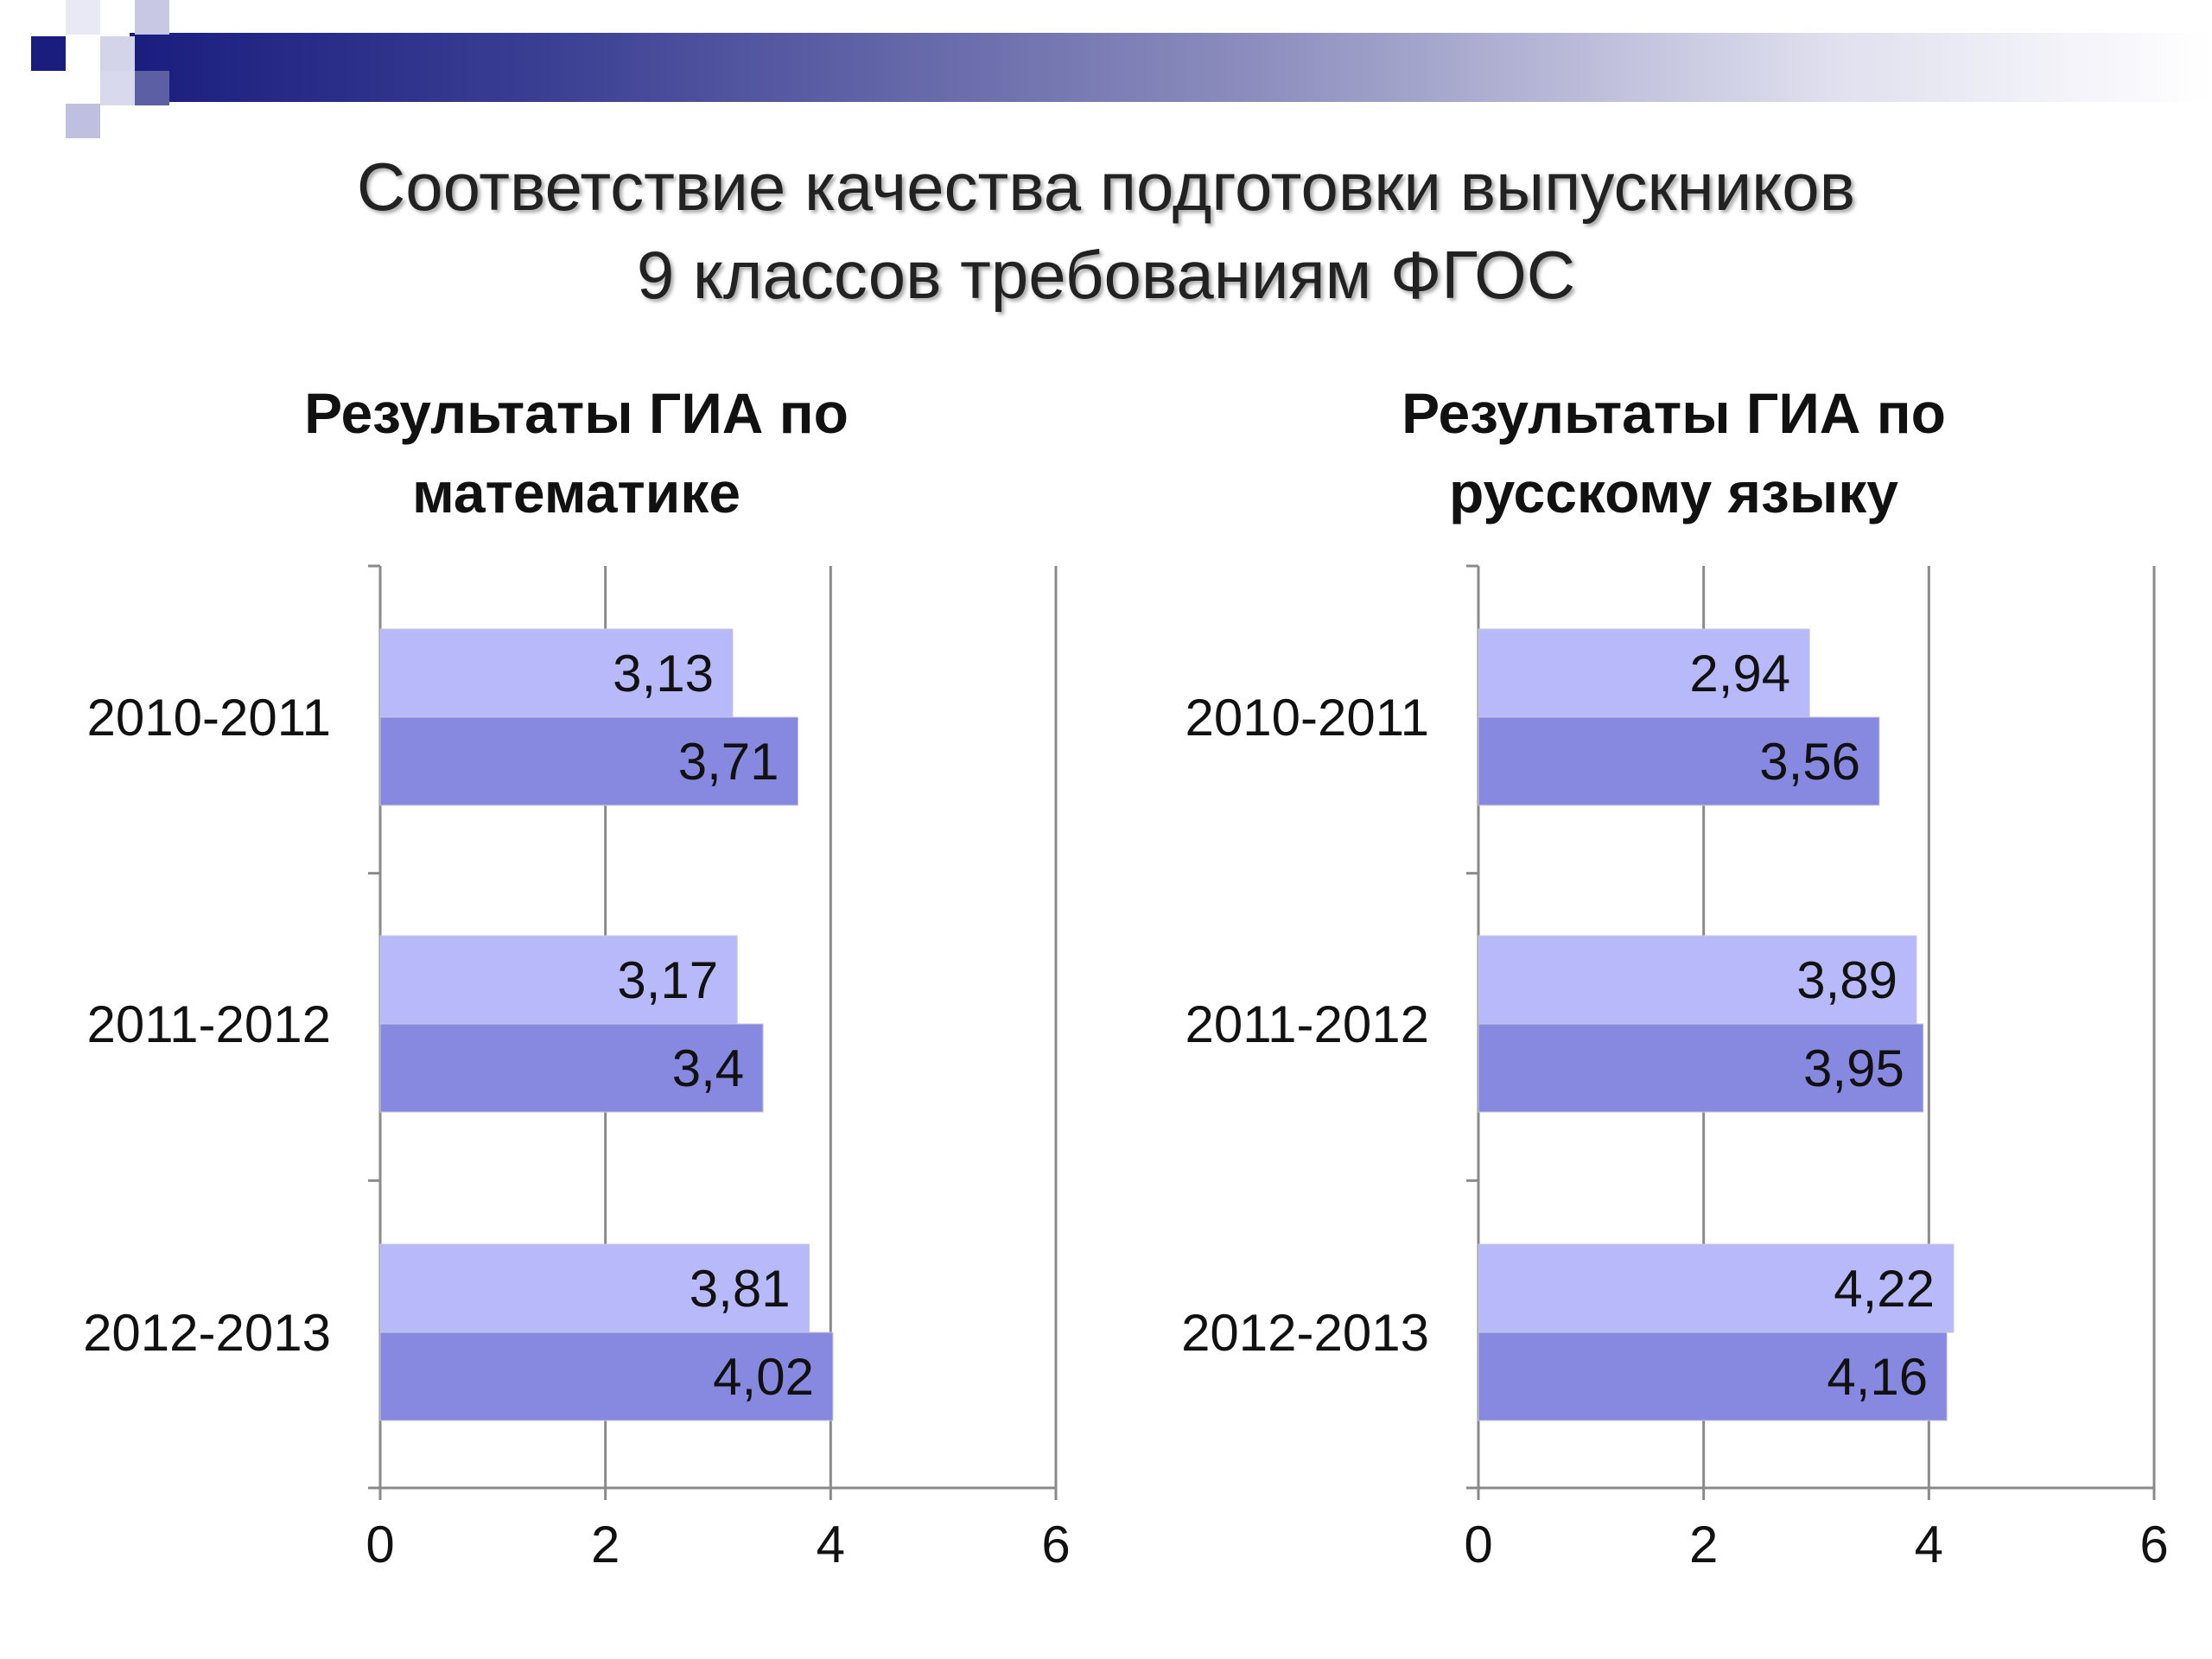 The width and height of the screenshot is (2212, 1659). Describe the element at coordinates (831, 1544) in the screenshot. I see `math-x-tick-label: 4` at that location.